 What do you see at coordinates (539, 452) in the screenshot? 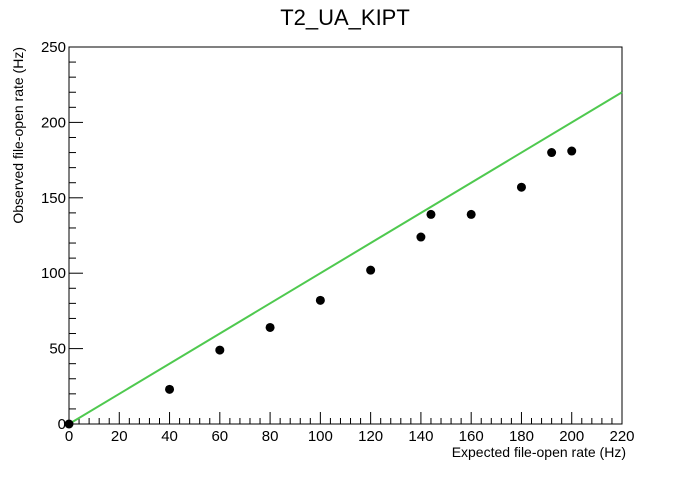
I see `x-axis-title: Expected file-open rate (Hz)` at bounding box center [539, 452].